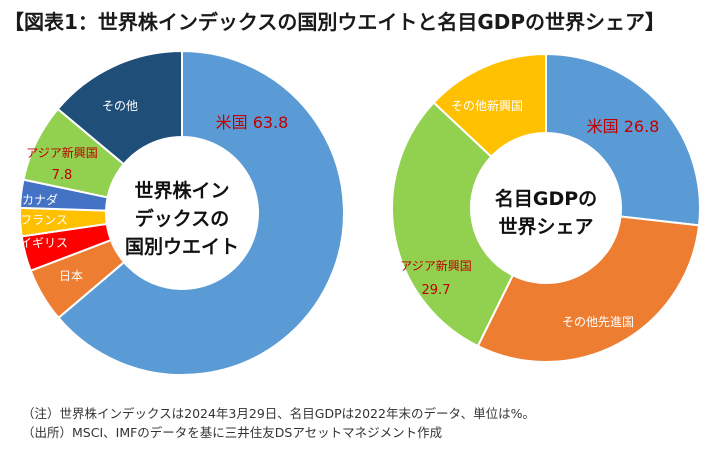 This screenshot has height=453, width=718. I want to click on center-label-1-3: 国別ウエイト, so click(182, 247).